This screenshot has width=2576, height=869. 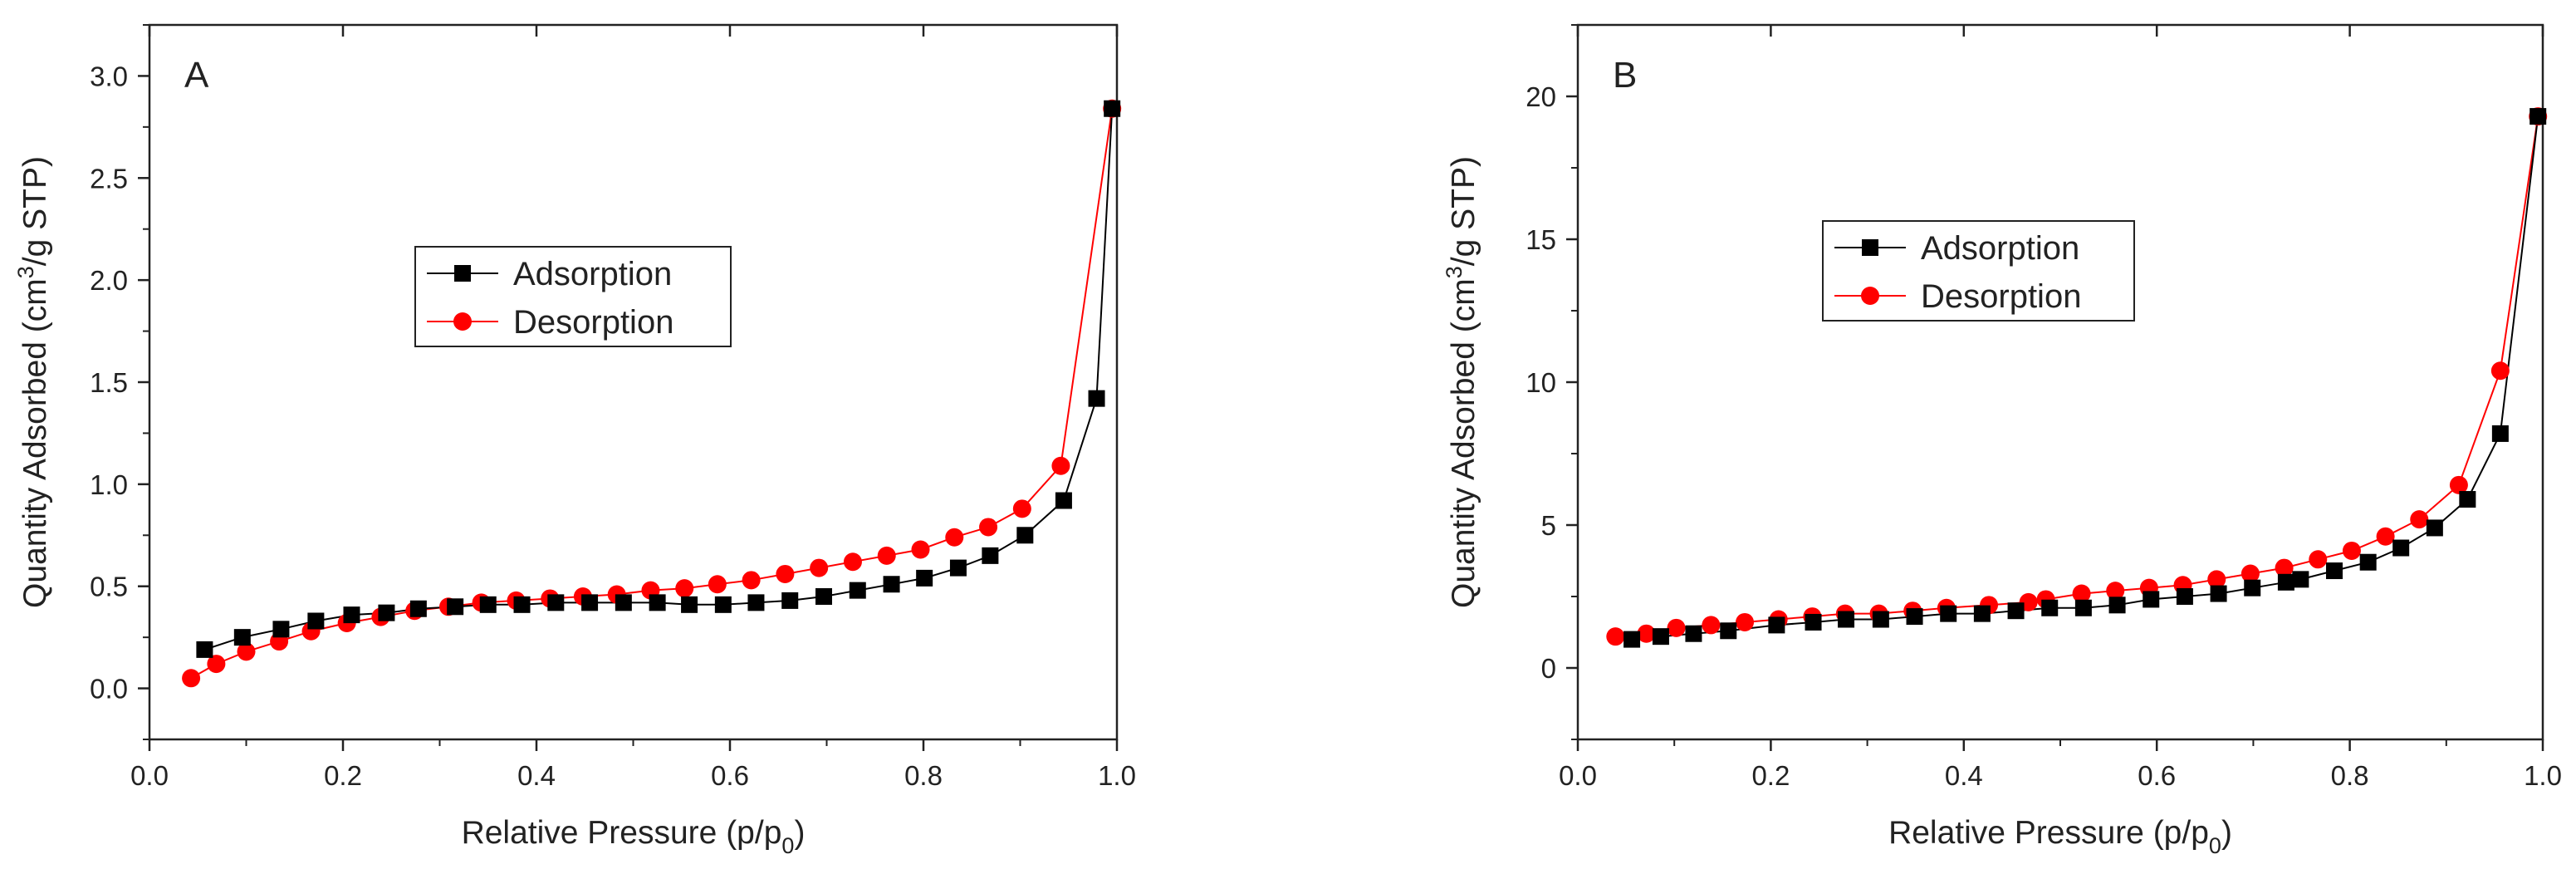 What do you see at coordinates (1870, 296) in the screenshot?
I see `legend-marker-circle` at bounding box center [1870, 296].